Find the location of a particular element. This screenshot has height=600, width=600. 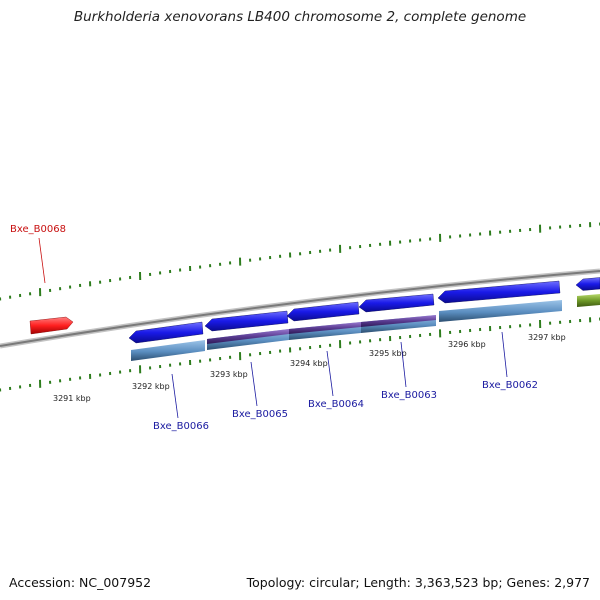

kbp-label-3296: 3296 kbp is located at coordinates (467, 344).